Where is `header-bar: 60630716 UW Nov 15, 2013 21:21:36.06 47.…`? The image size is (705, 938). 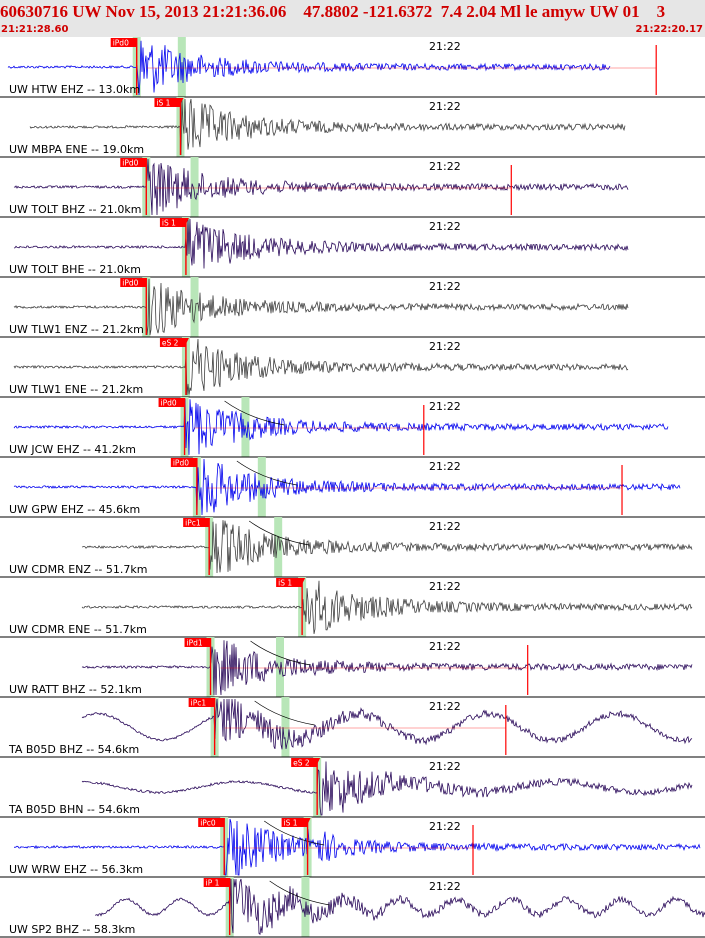
header-bar: 60630716 UW Nov 15, 2013 21:21:36.06 47.… is located at coordinates (352, 18).